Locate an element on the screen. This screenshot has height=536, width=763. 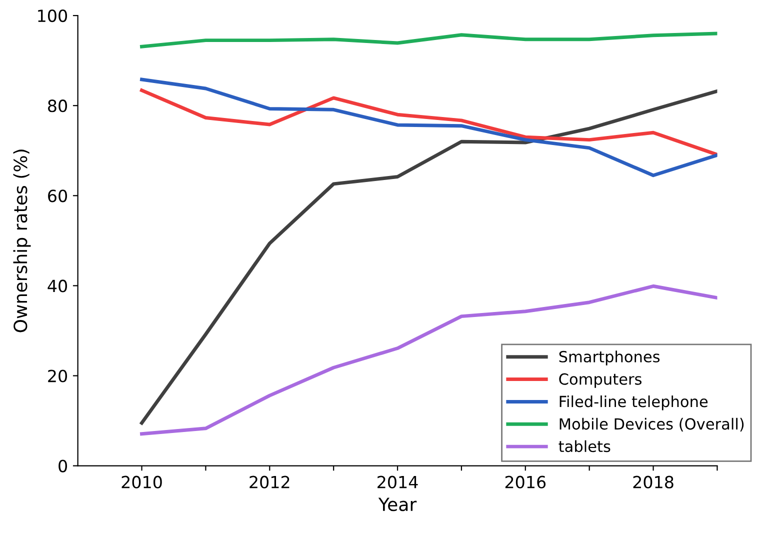
x-tick-label: 2012 is located at coordinates (270, 482).